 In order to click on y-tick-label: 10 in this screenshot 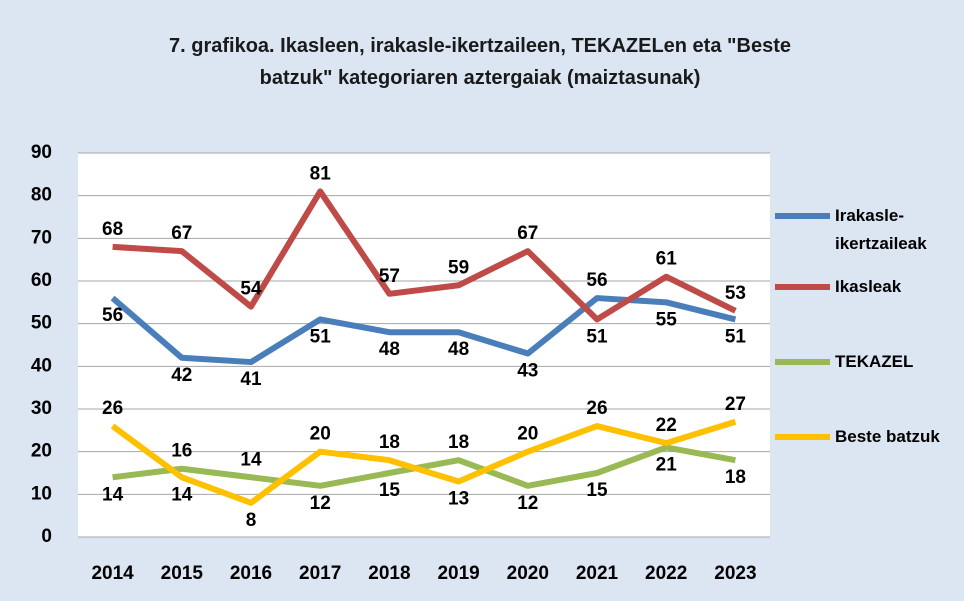, I will do `click(41, 493)`.